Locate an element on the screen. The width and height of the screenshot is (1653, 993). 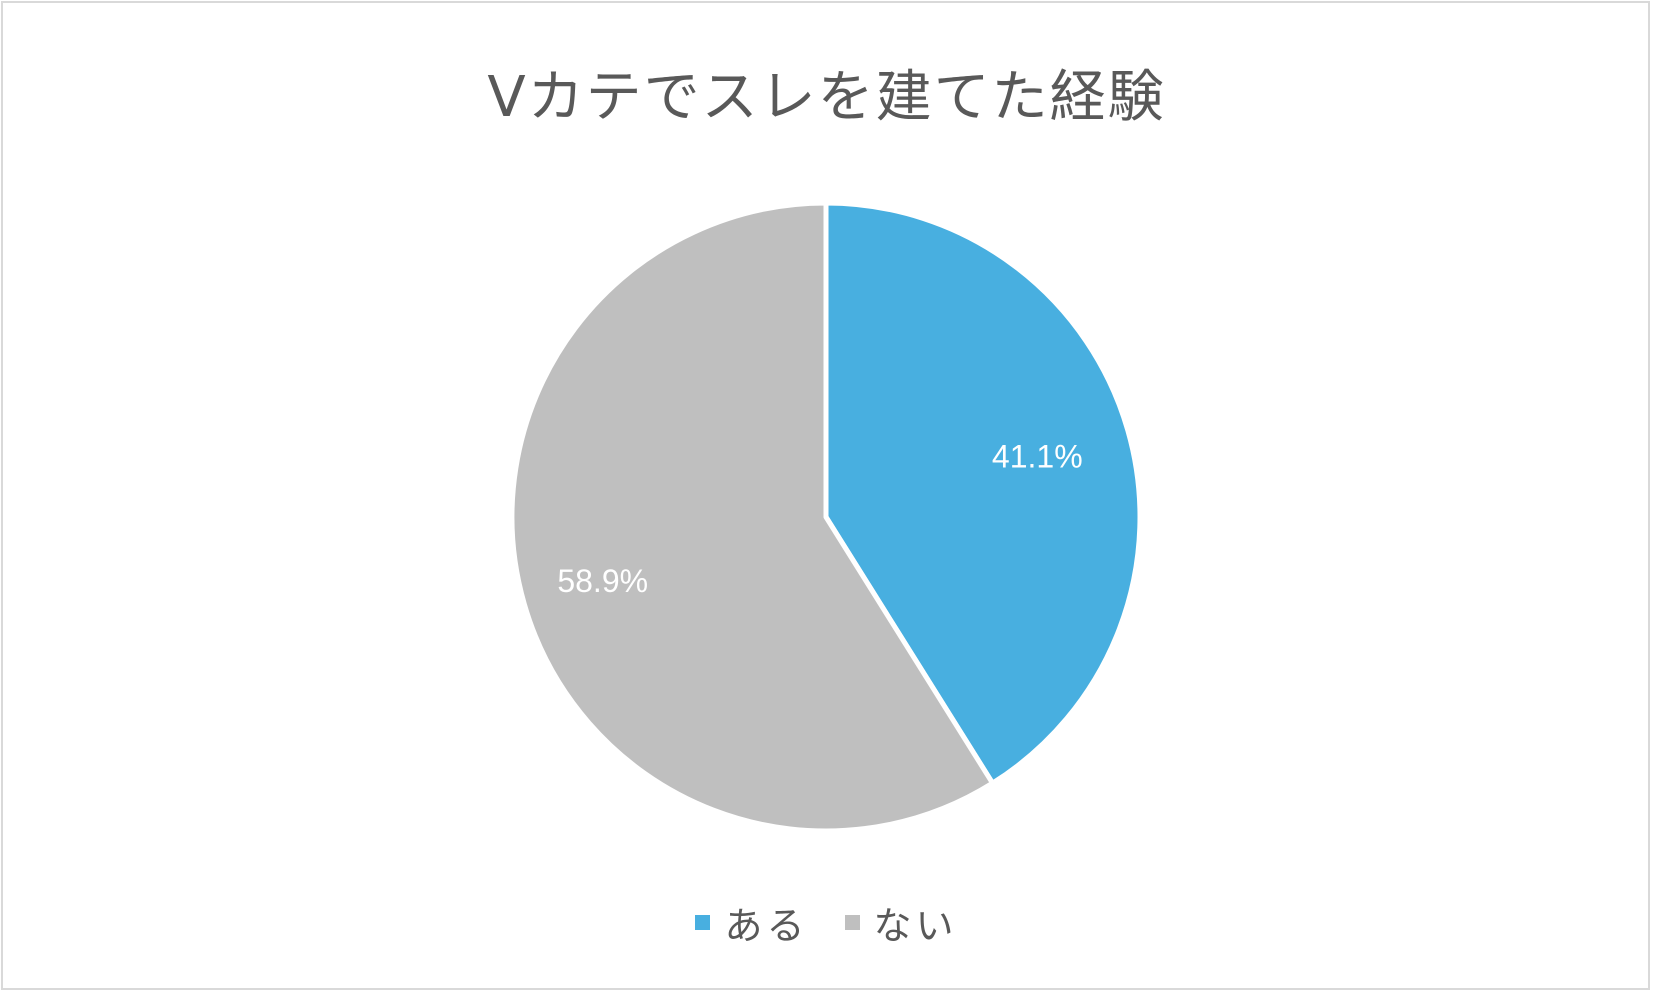
legend-swatch-aru is located at coordinates (703, 922).